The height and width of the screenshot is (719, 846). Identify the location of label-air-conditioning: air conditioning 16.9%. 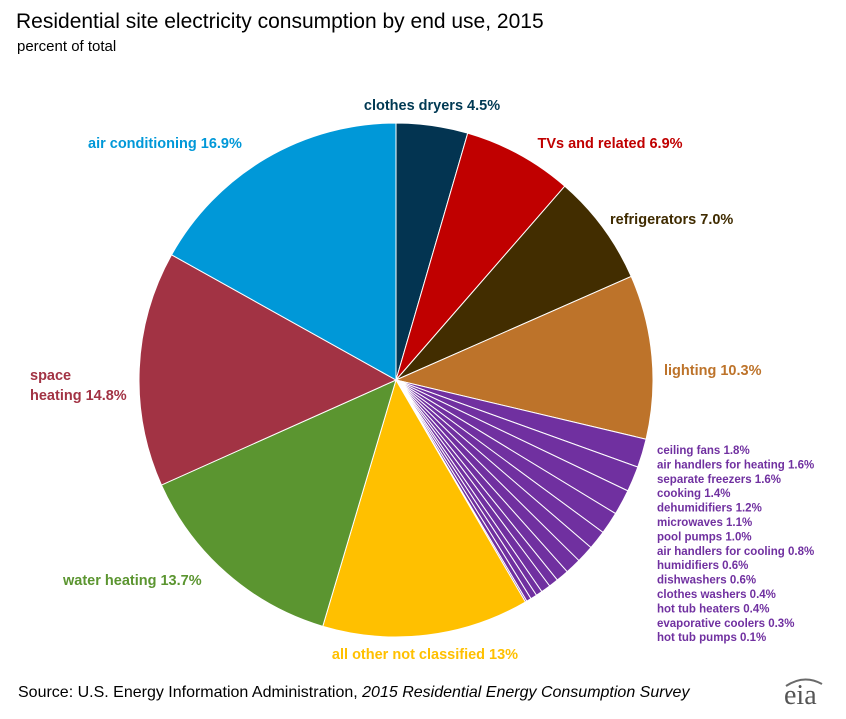
(165, 144).